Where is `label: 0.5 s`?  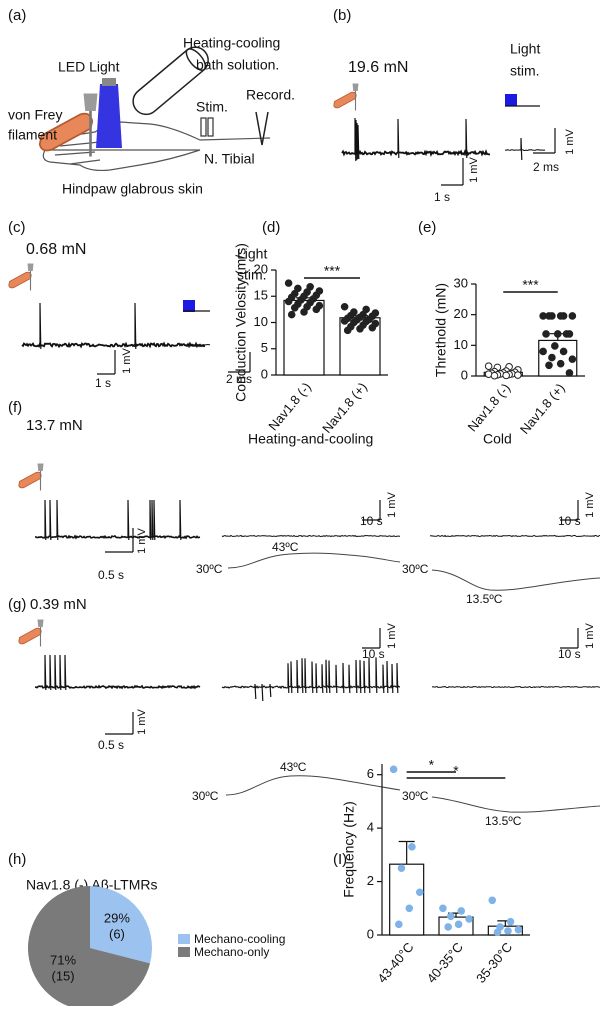
label: 0.5 s is located at coordinates (111, 745).